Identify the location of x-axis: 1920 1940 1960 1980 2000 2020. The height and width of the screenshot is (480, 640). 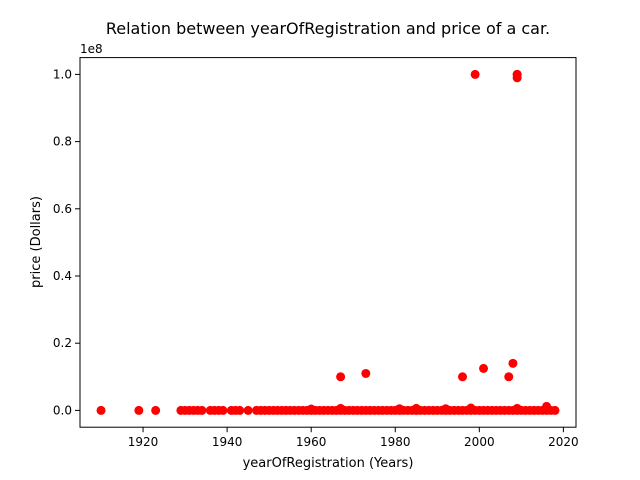
(353, 438).